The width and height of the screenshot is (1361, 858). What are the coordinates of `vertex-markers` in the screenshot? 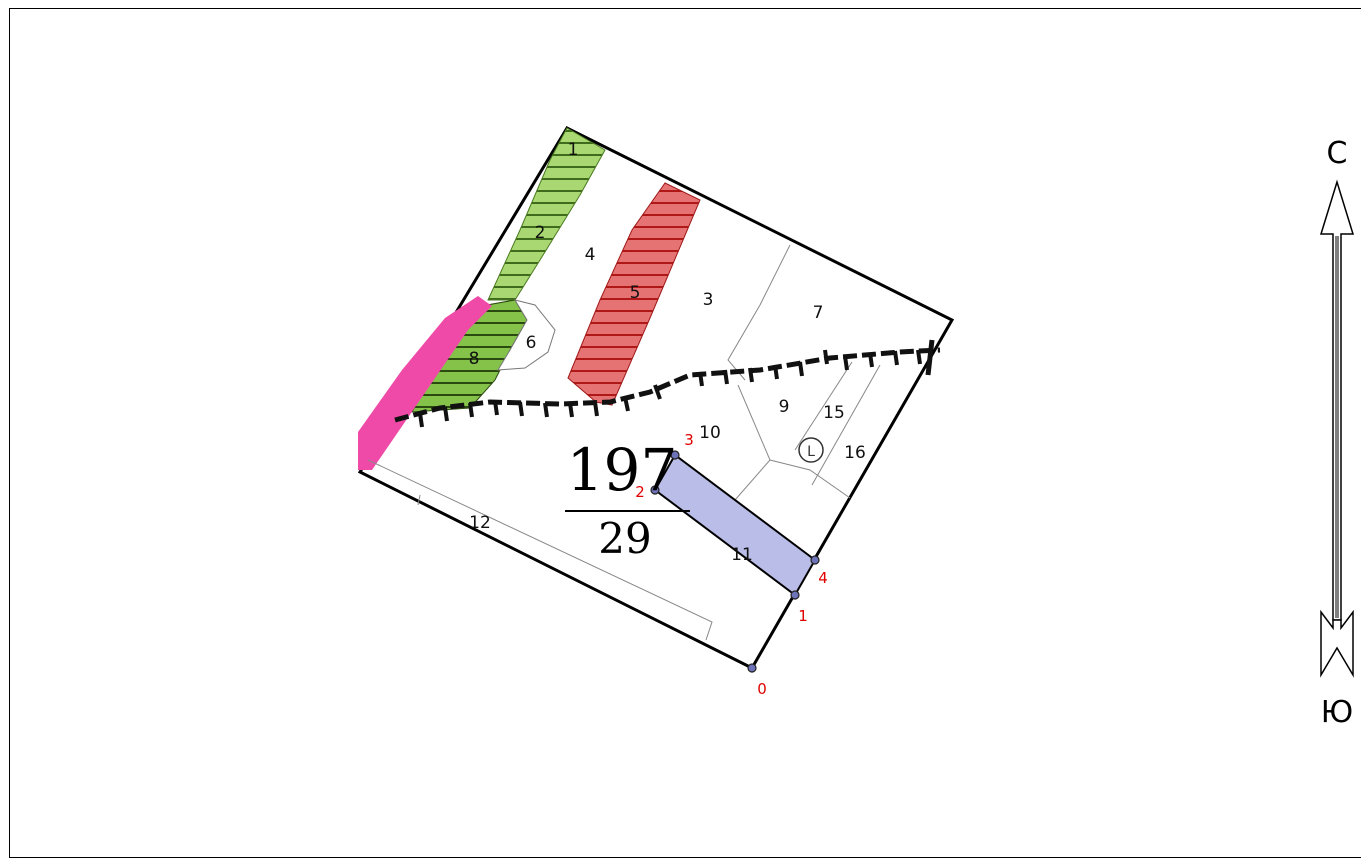 It's located at (735, 561).